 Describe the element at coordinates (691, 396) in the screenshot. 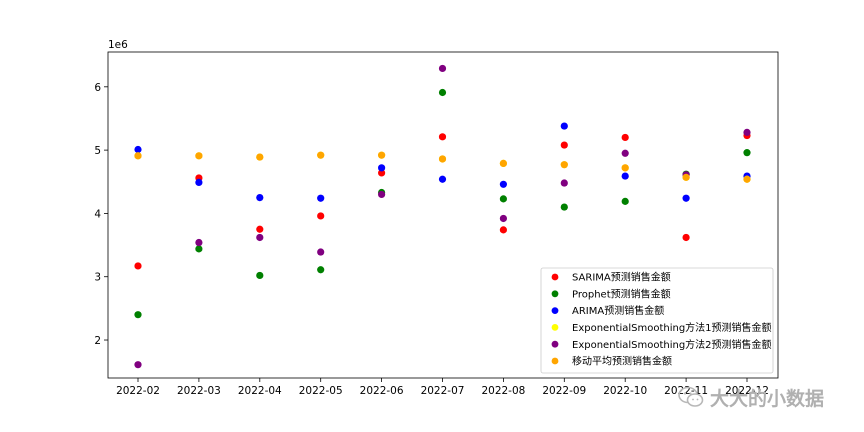

I see `wechat-icon` at that location.